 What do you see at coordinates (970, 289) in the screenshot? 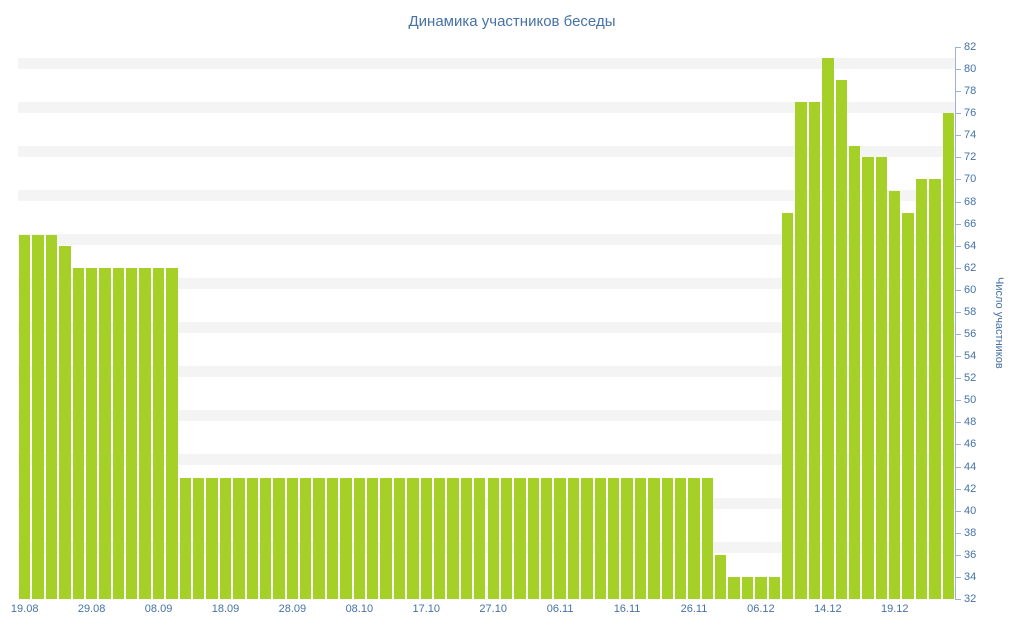
I see `y-tick-label: 60` at bounding box center [970, 289].